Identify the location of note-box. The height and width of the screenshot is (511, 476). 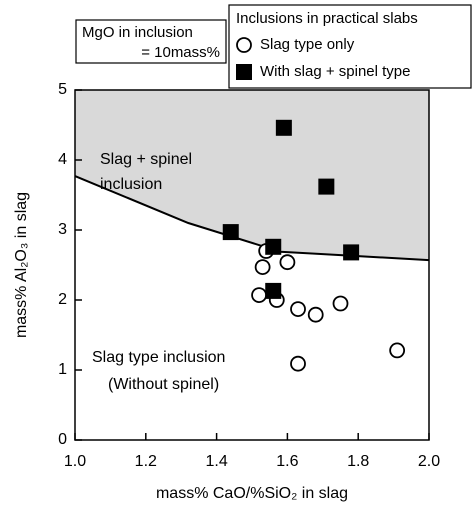
(151, 41).